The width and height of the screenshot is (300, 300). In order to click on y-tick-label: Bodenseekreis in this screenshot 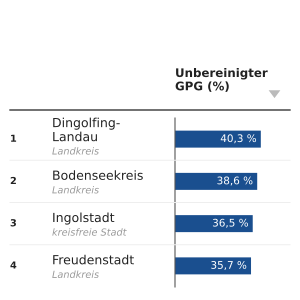, I will do `click(98, 175)`.